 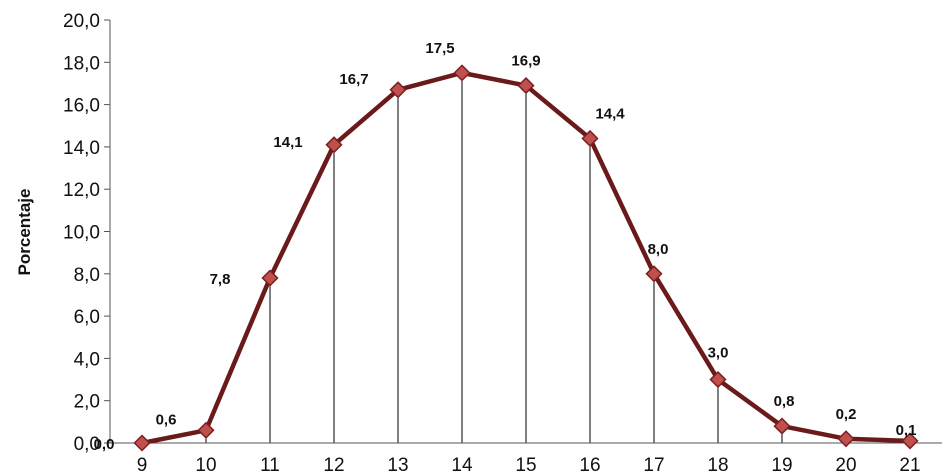 I want to click on x-tick-label: 15, so click(x=525, y=465).